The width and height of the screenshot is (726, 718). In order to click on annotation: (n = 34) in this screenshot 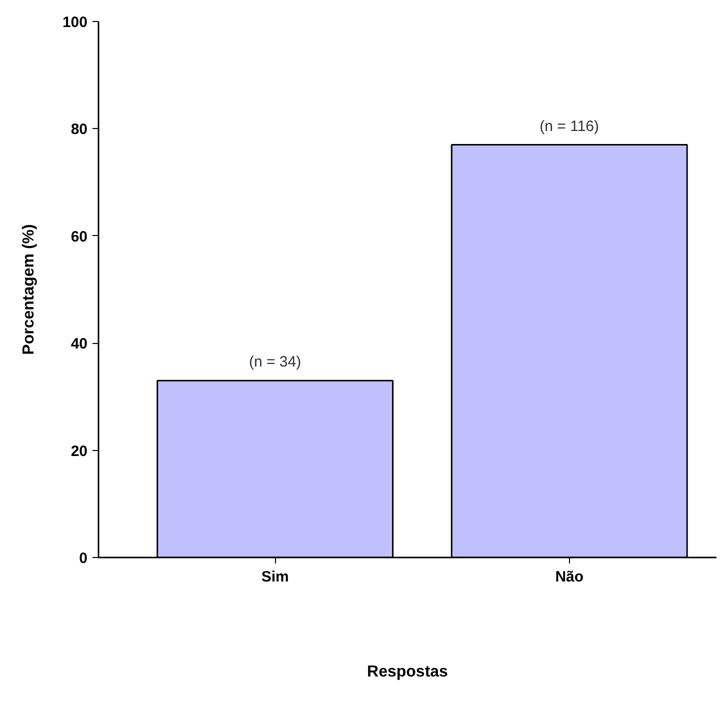, I will do `click(275, 362)`.